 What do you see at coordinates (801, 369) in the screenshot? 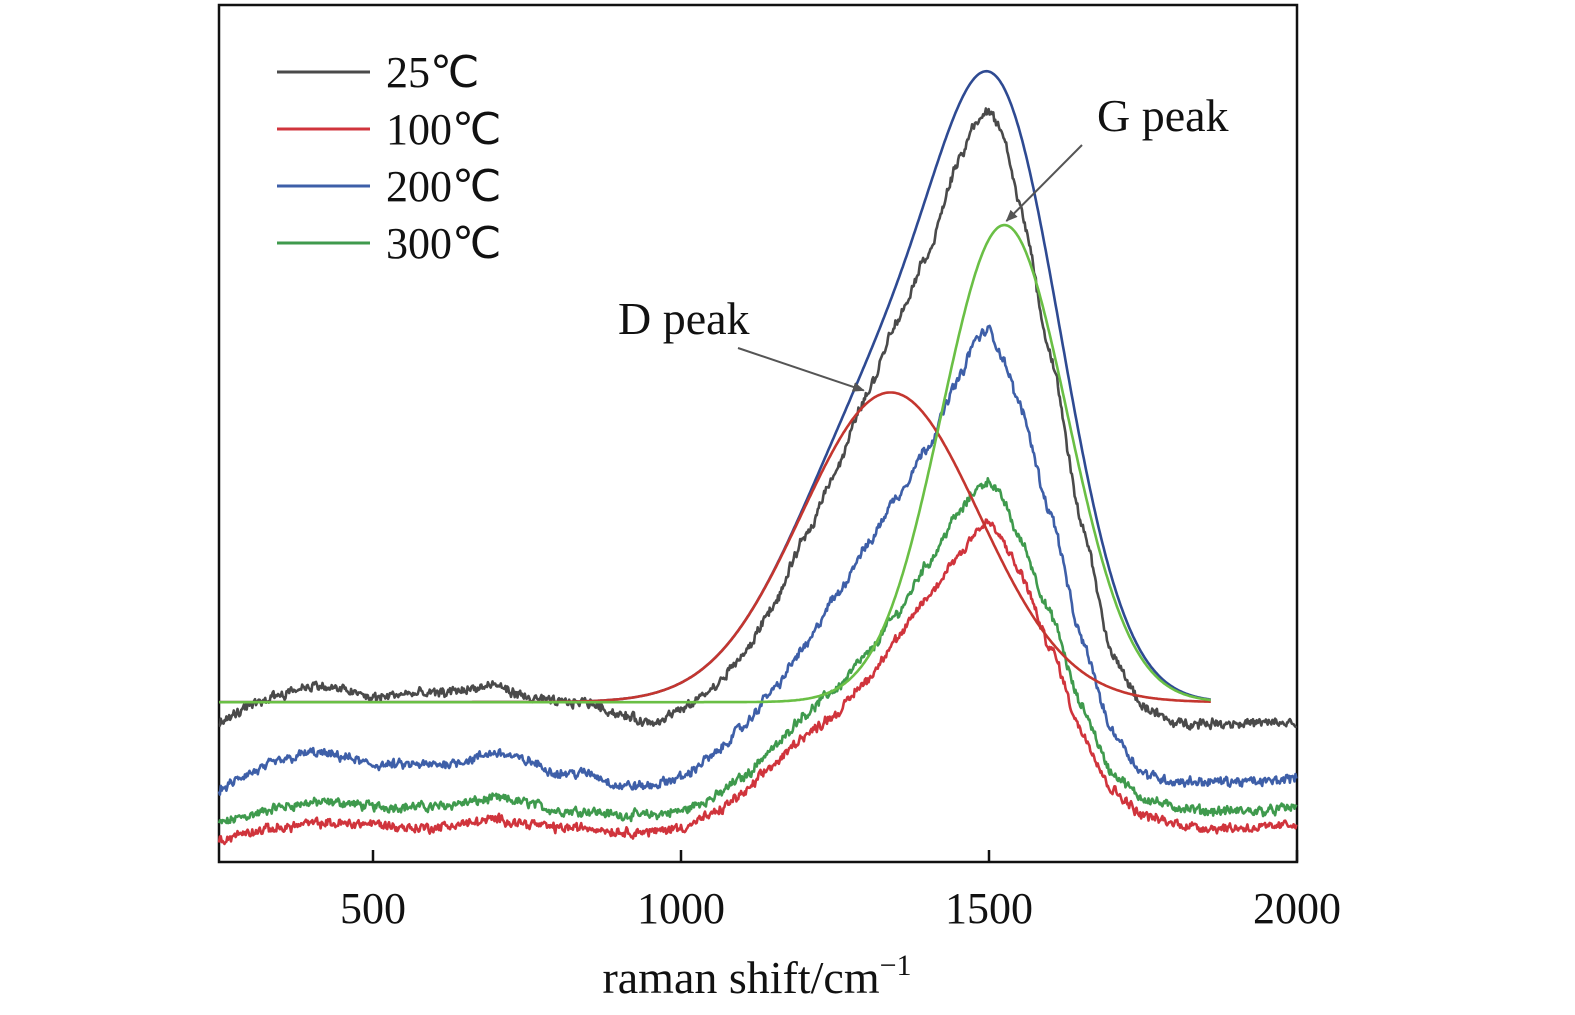
I see `annotation-d-peak-arrow` at bounding box center [801, 369].